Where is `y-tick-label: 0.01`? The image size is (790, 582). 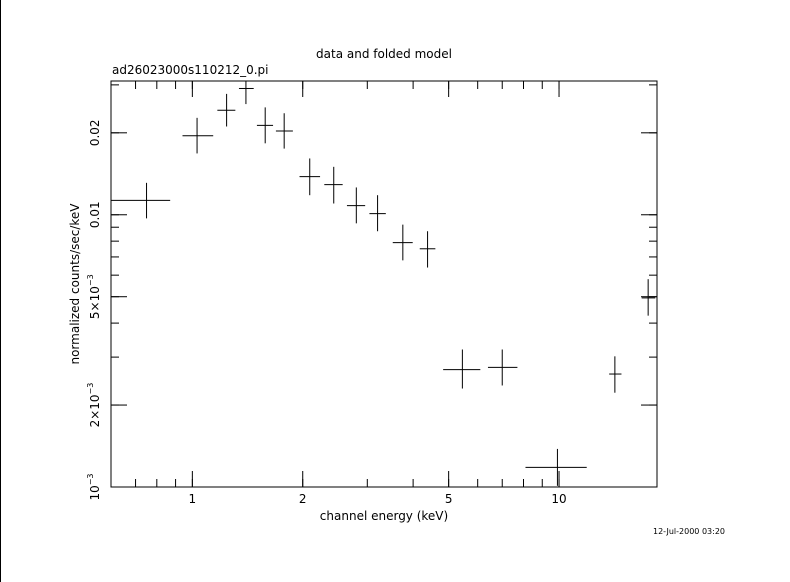 y-tick-label: 0.01 is located at coordinates (95, 214).